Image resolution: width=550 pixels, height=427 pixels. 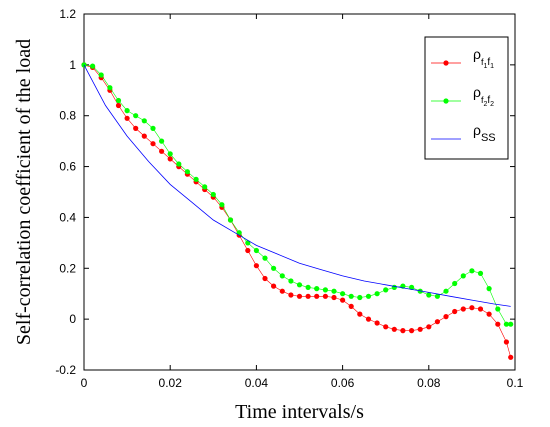 I want to click on legend-label: ρSS, so click(x=484, y=133).